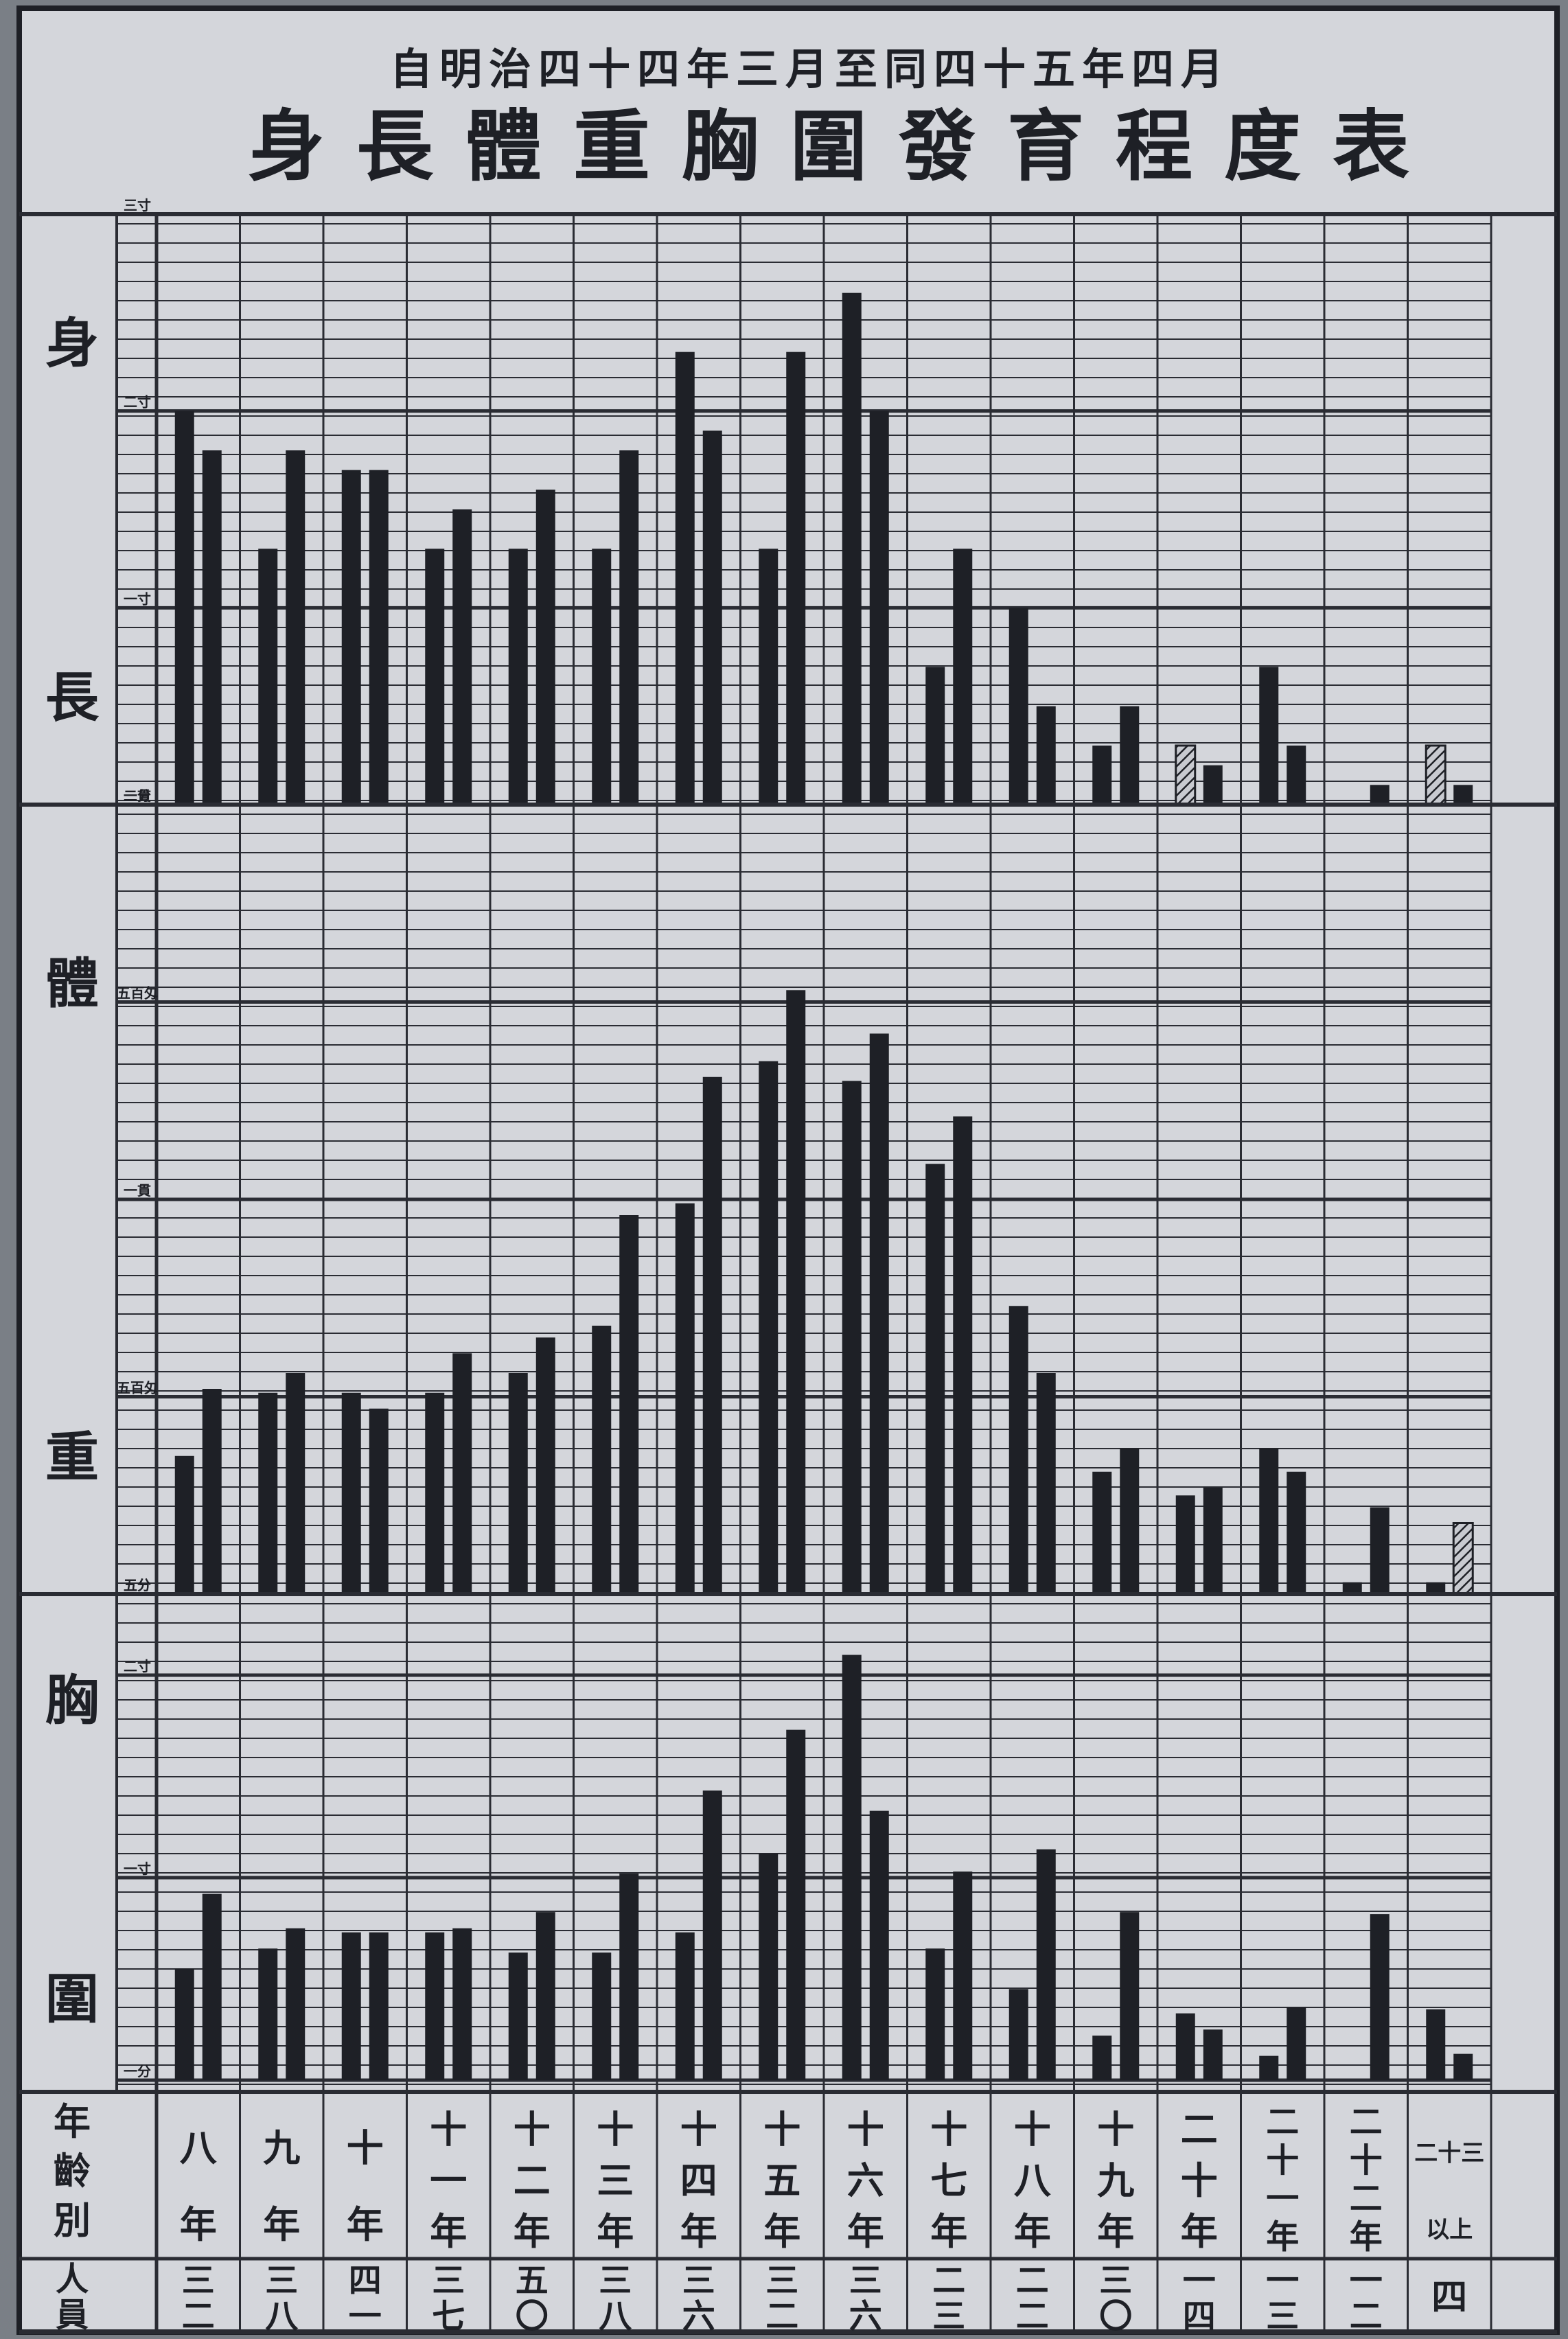 The height and width of the screenshot is (2339, 1568). Describe the element at coordinates (137, 1585) in the screenshot. I see `tick-label: 五分` at that location.